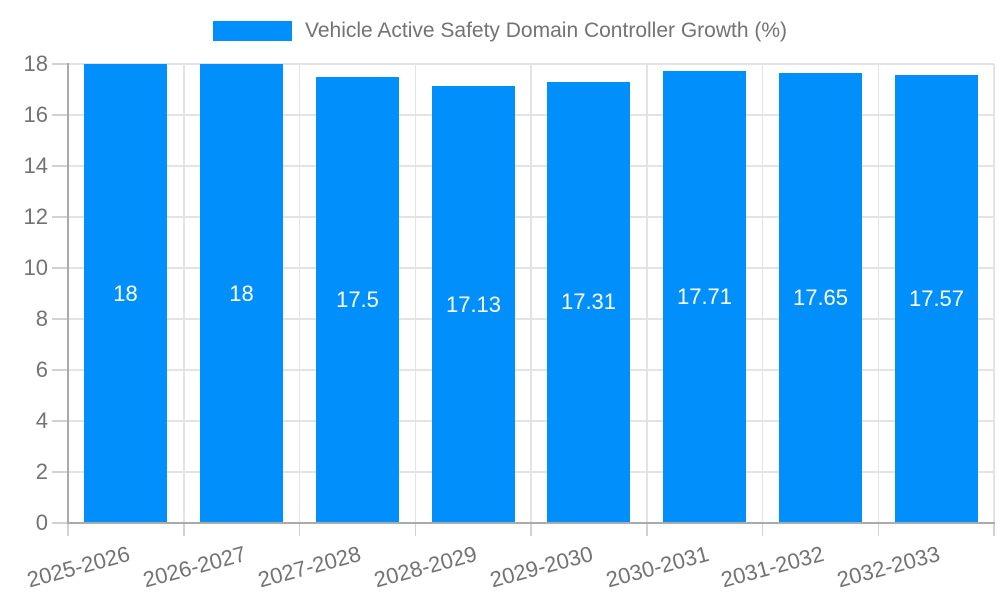  I want to click on x-axis-line, so click(531, 523).